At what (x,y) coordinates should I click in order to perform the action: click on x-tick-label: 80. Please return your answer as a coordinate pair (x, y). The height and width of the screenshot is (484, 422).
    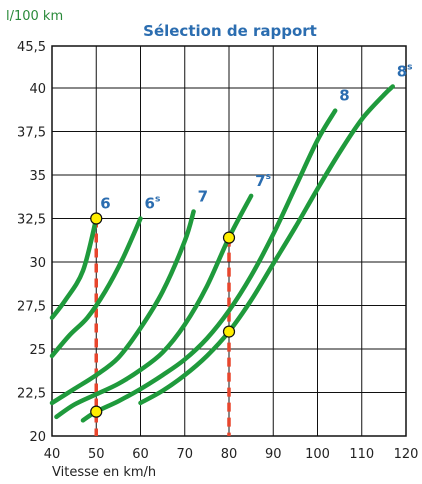
    Looking at the image, I should click on (229, 454).